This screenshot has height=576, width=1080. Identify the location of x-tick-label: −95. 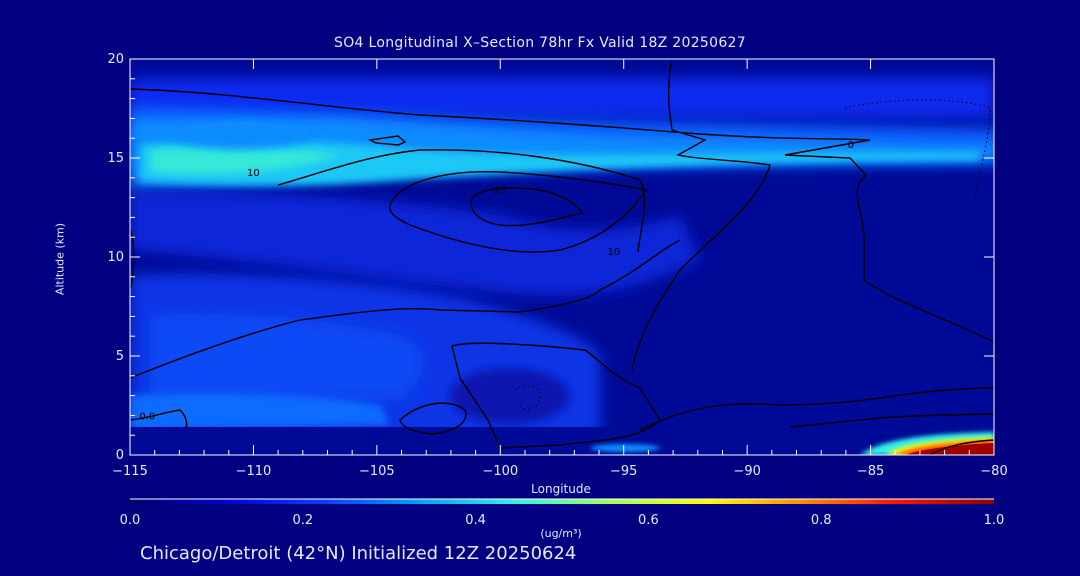
(623, 471).